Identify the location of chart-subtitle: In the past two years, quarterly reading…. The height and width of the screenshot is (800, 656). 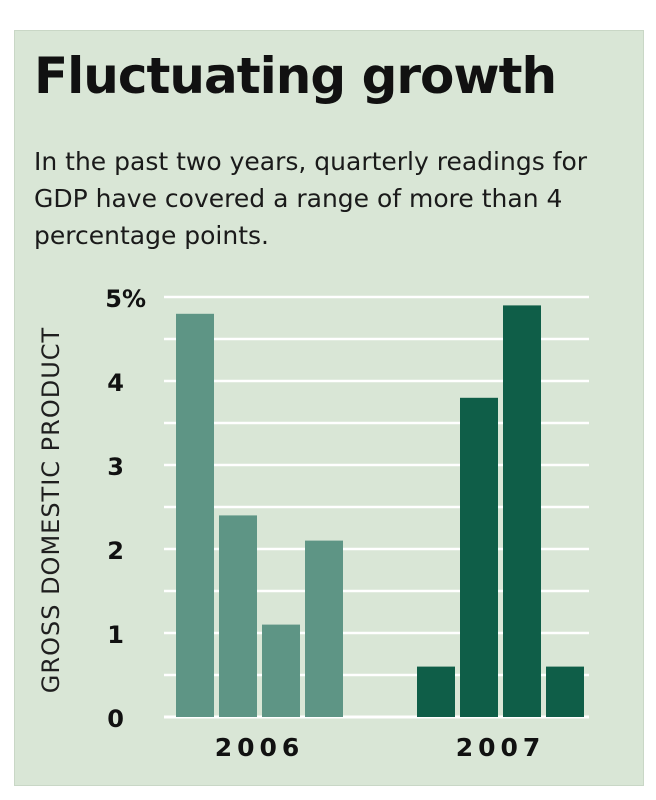
(311, 198).